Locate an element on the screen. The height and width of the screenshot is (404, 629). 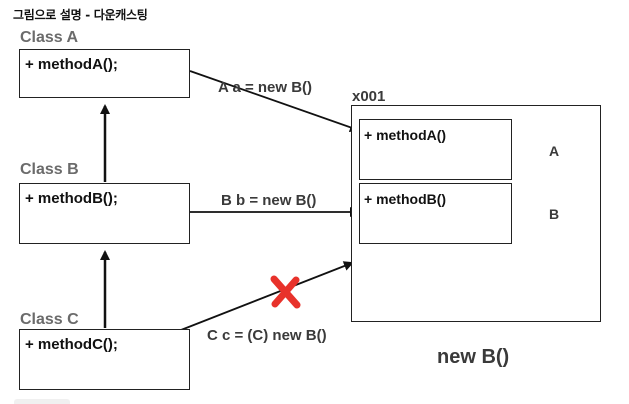
slot-a-tag: A is located at coordinates (554, 151).